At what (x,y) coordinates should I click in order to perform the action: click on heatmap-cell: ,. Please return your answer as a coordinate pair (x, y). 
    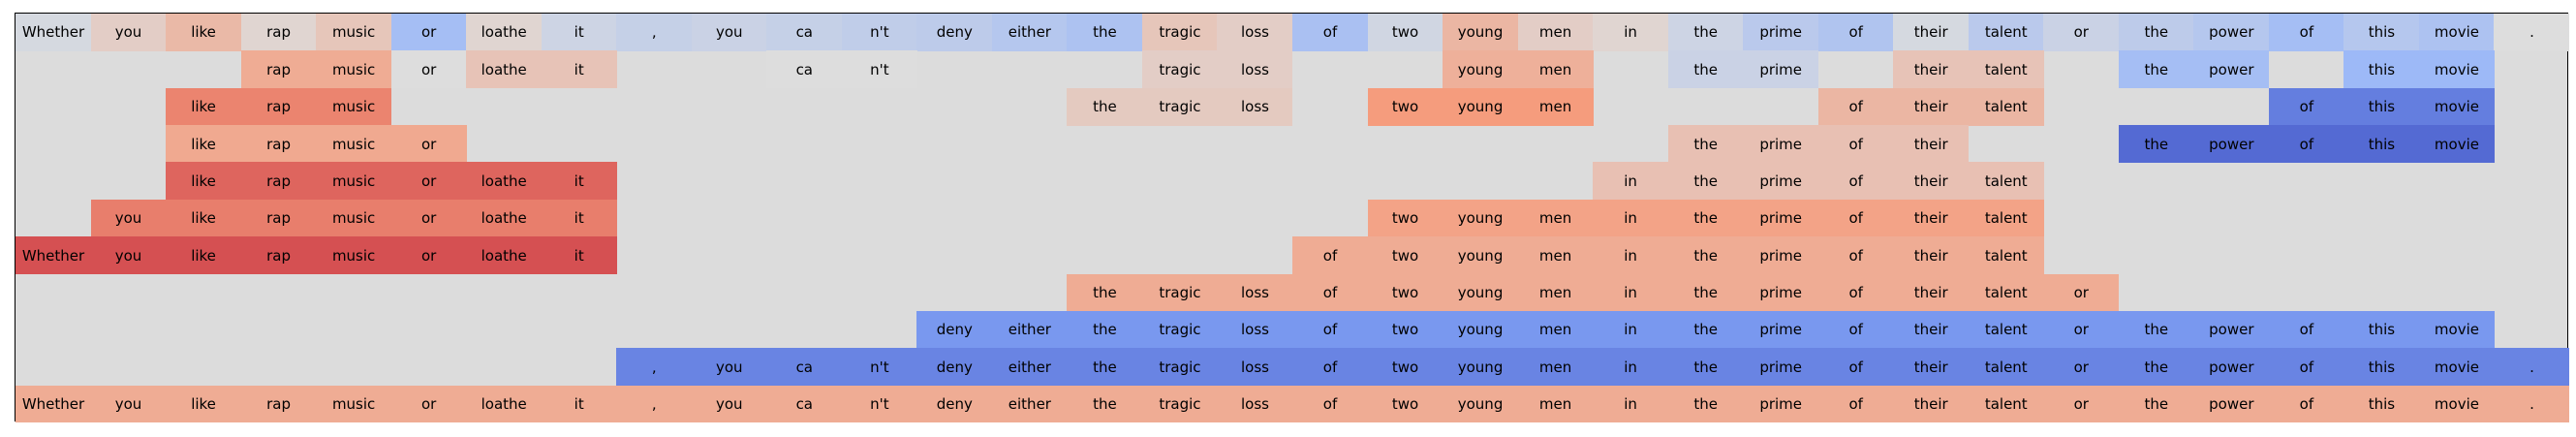
    Looking at the image, I should click on (654, 367).